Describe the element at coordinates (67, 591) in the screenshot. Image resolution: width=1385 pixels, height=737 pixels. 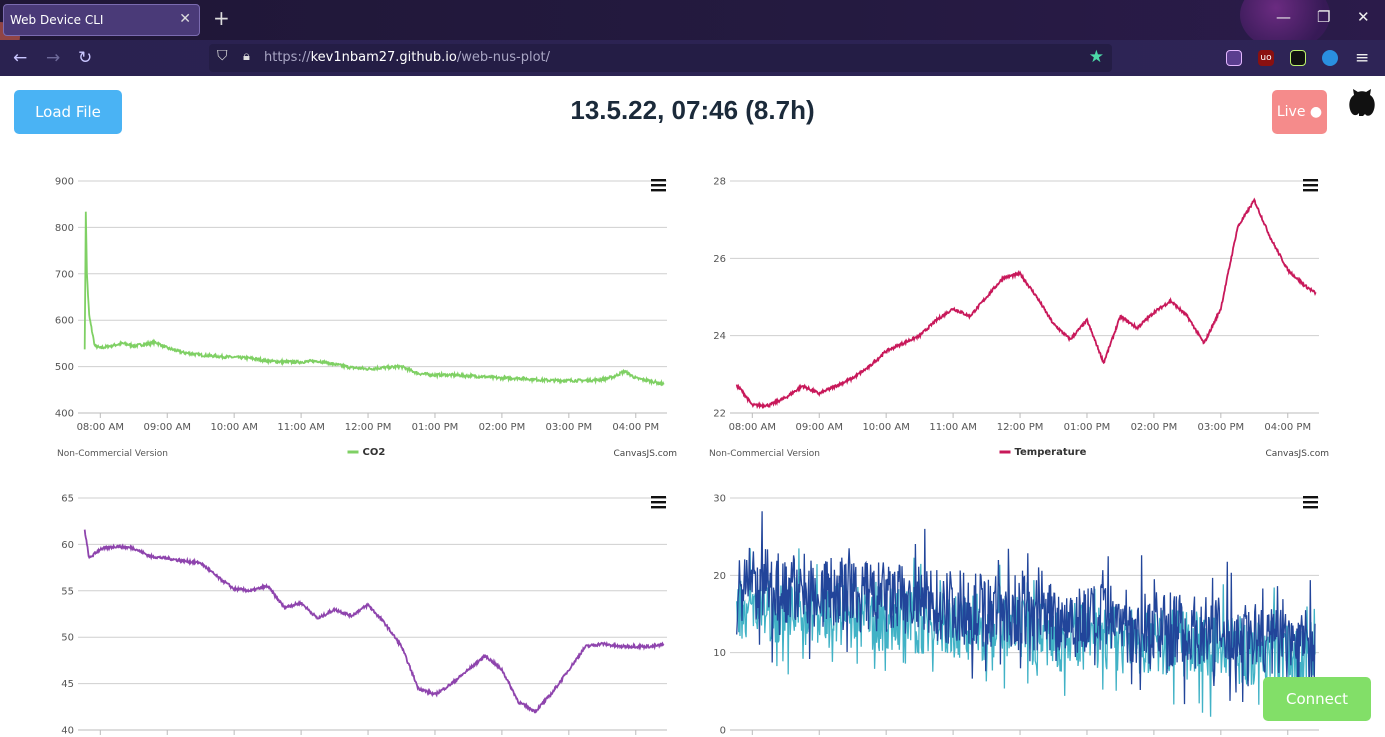
I see `y-tick-label: 55` at that location.